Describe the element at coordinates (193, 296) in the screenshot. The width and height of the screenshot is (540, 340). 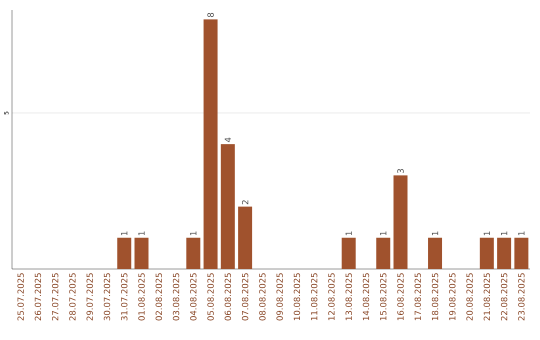
I see `x-tick-label: 04.08.2025` at that location.